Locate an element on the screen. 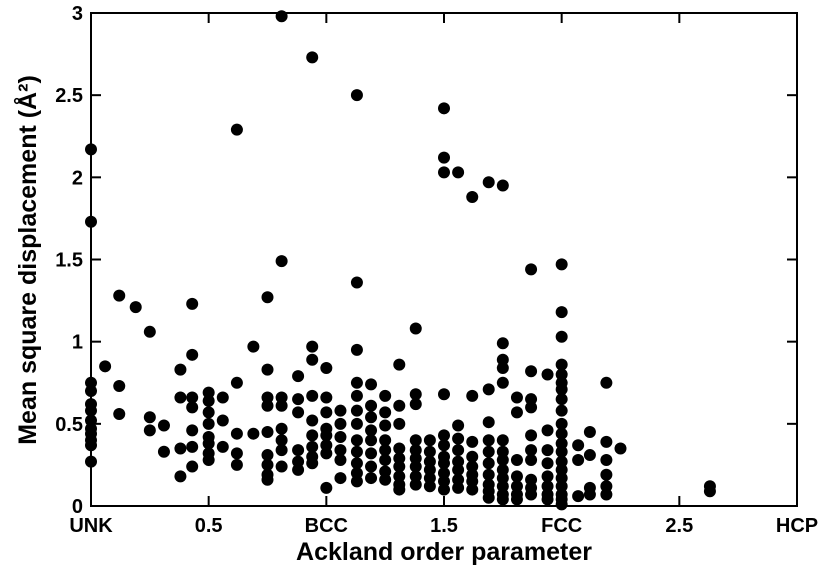 The height and width of the screenshot is (577, 831). x-axis-label: Ackland order parameter is located at coordinates (444, 552).